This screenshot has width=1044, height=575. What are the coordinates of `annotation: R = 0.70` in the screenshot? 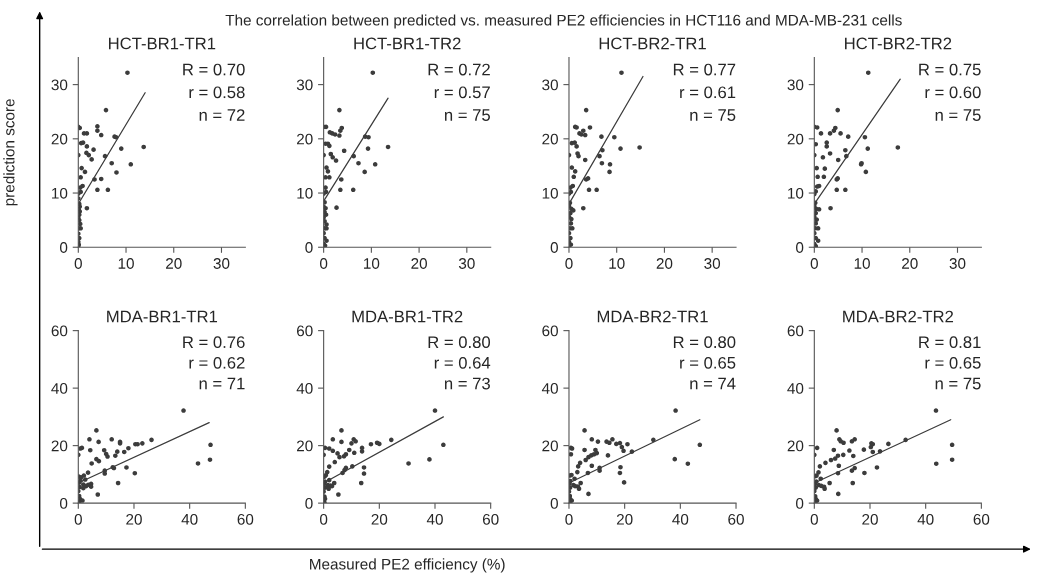 It's located at (214, 69).